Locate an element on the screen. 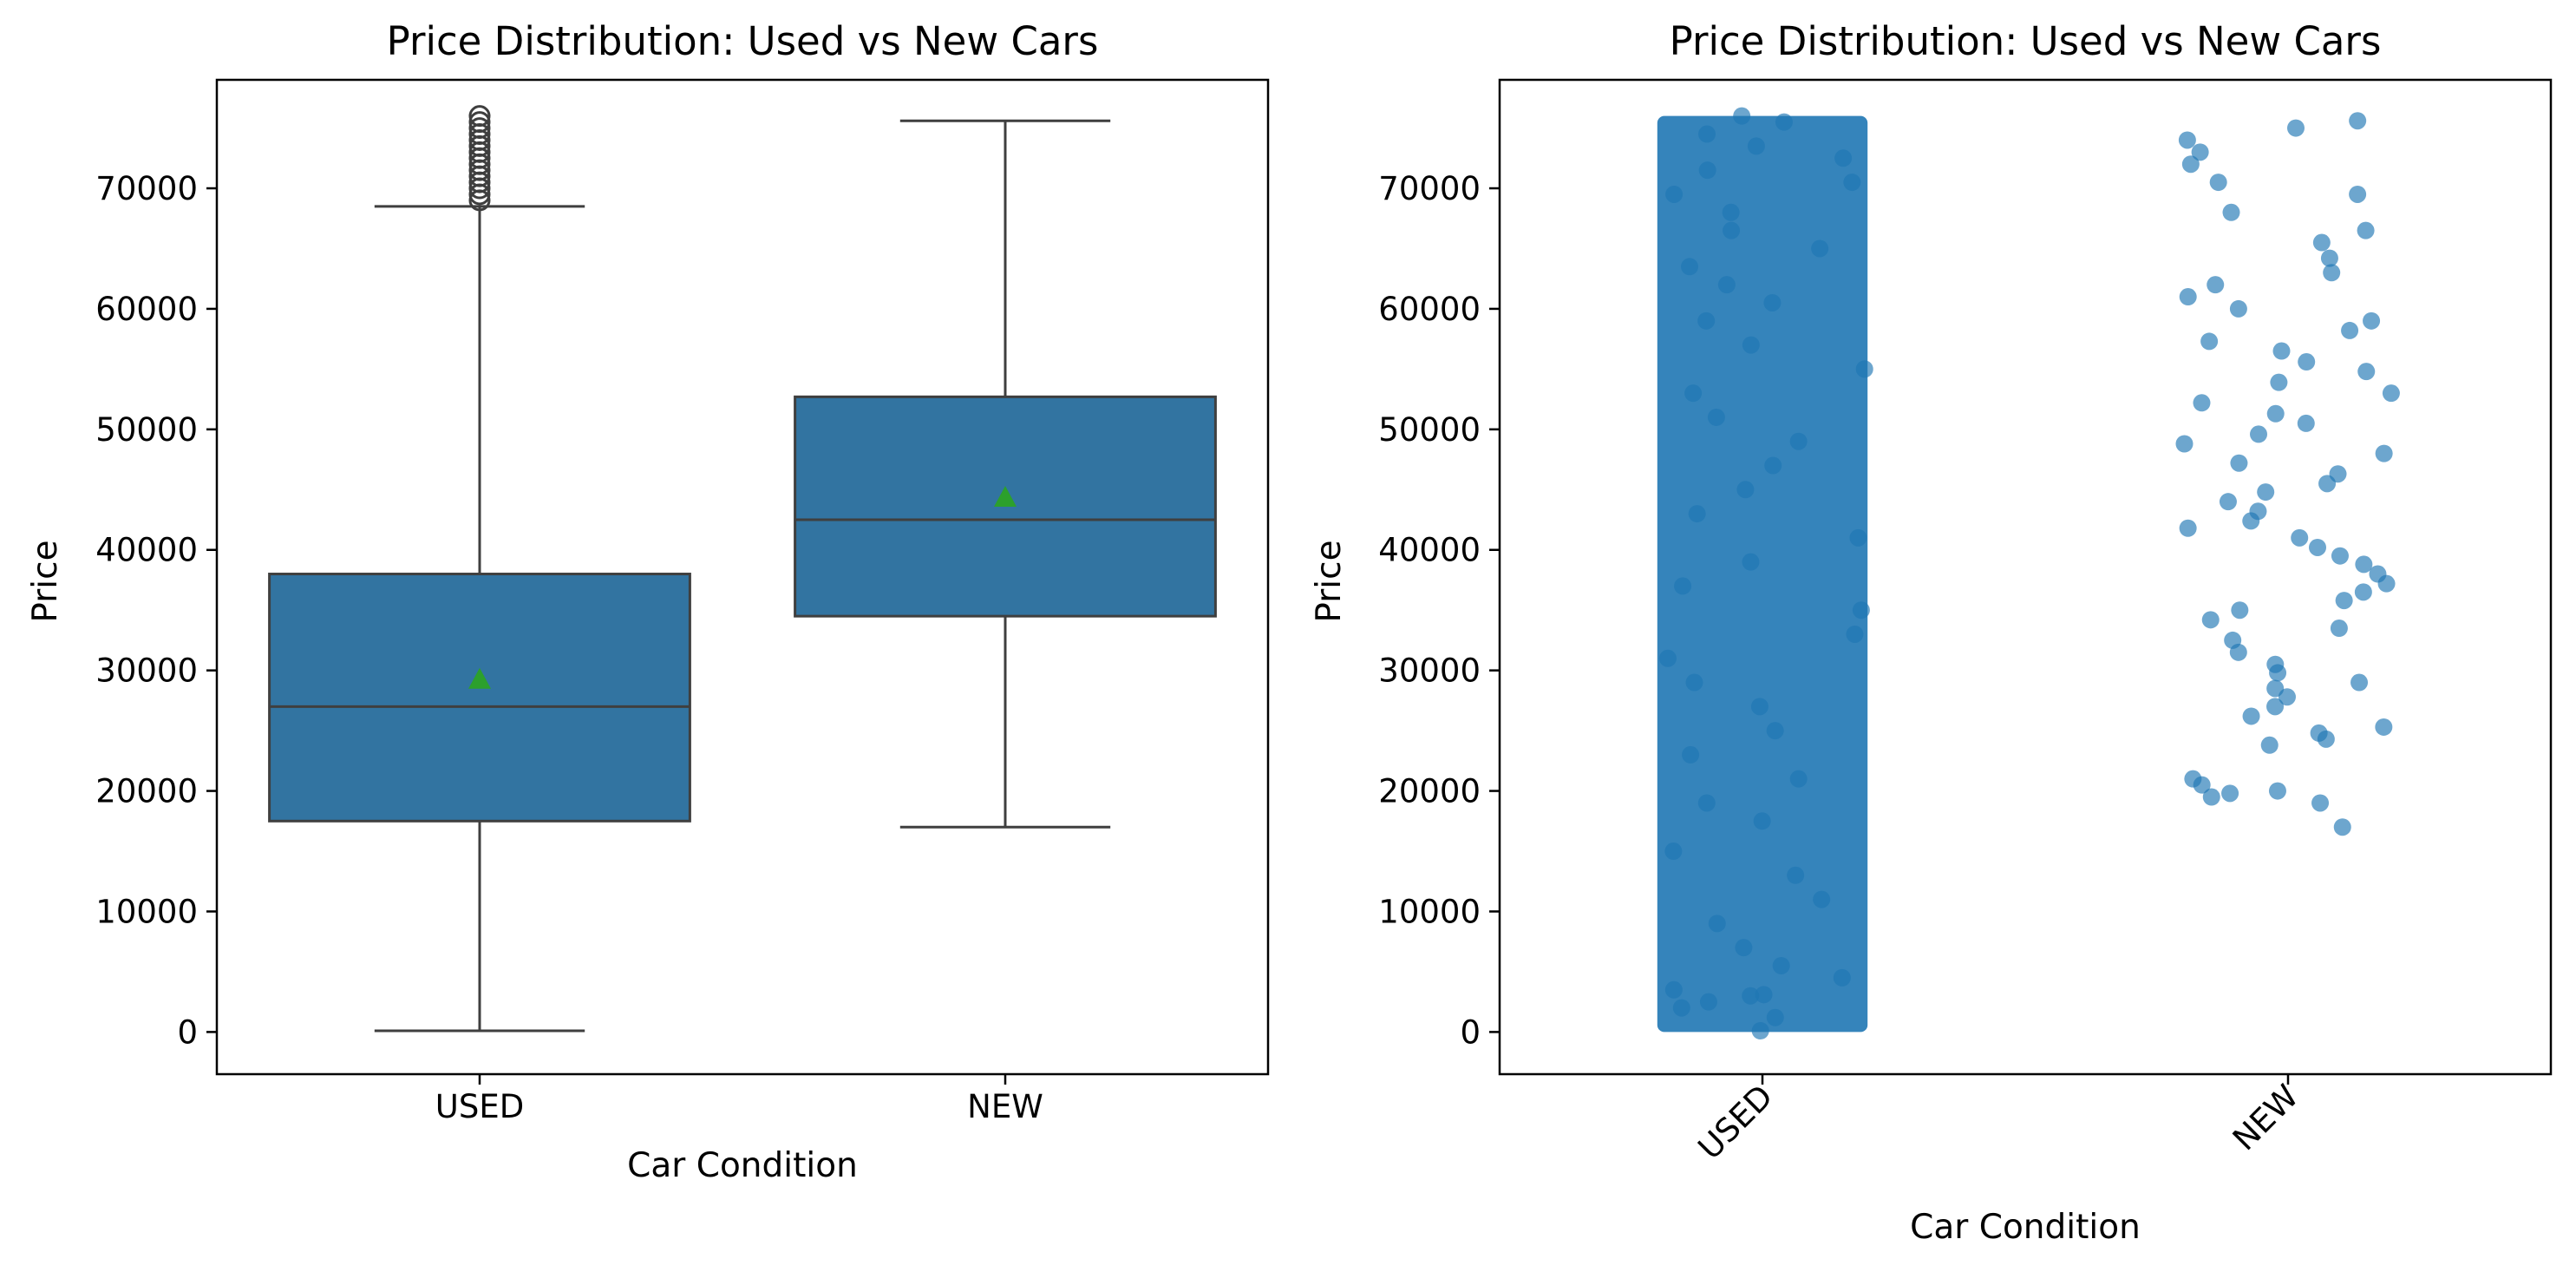 The image size is (2576, 1272). dense-point-band is located at coordinates (1762, 574).